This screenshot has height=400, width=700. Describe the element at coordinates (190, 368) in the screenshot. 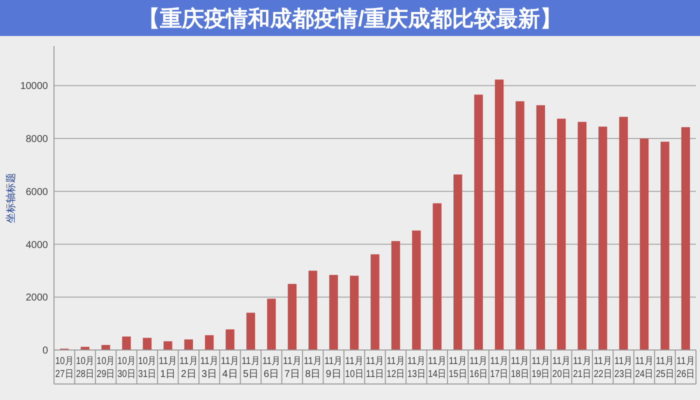

I see `x-tick-label: 11月2日` at that location.